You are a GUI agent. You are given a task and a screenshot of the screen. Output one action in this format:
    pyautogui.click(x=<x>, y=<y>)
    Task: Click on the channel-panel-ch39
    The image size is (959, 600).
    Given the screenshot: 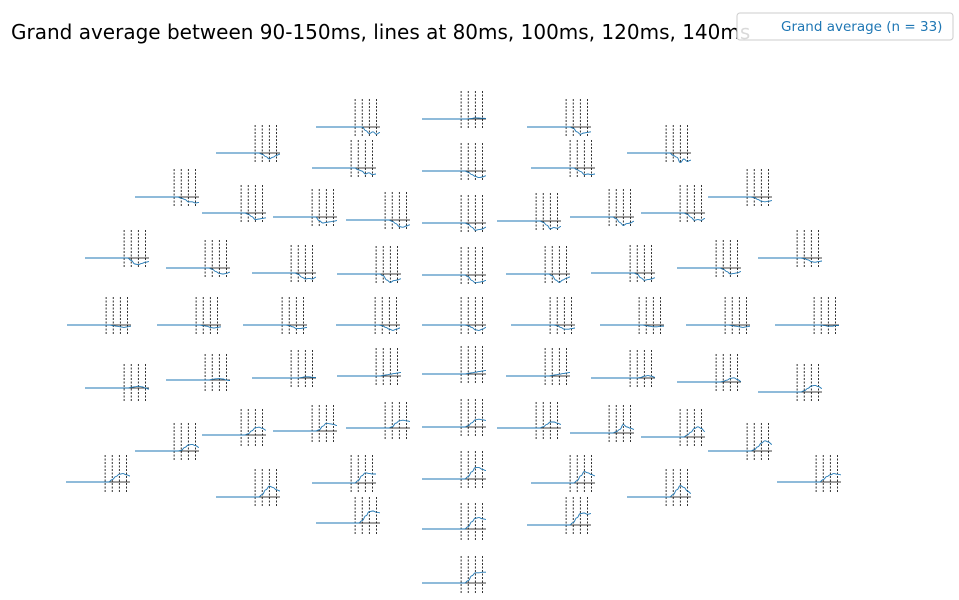 What is the action you would take?
    pyautogui.click(x=369, y=367)
    